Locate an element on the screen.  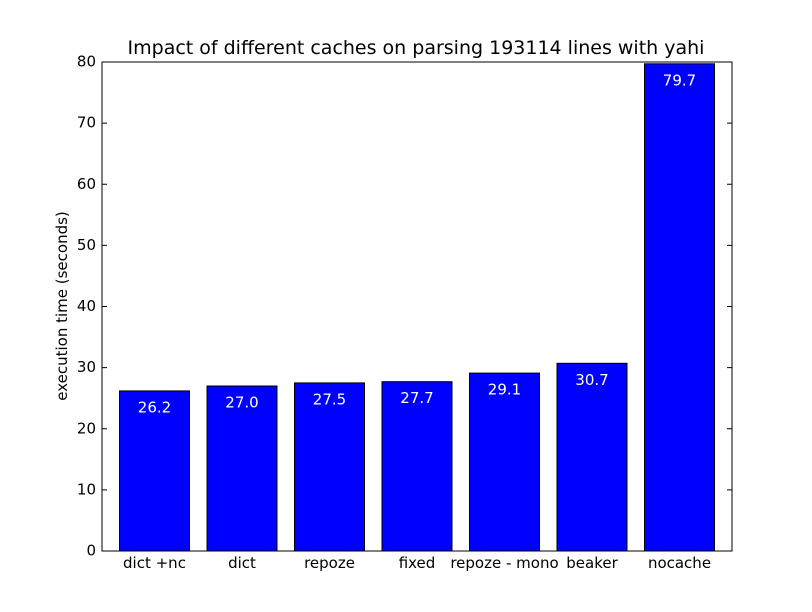
x-tick-label-5: beaker is located at coordinates (592, 563).